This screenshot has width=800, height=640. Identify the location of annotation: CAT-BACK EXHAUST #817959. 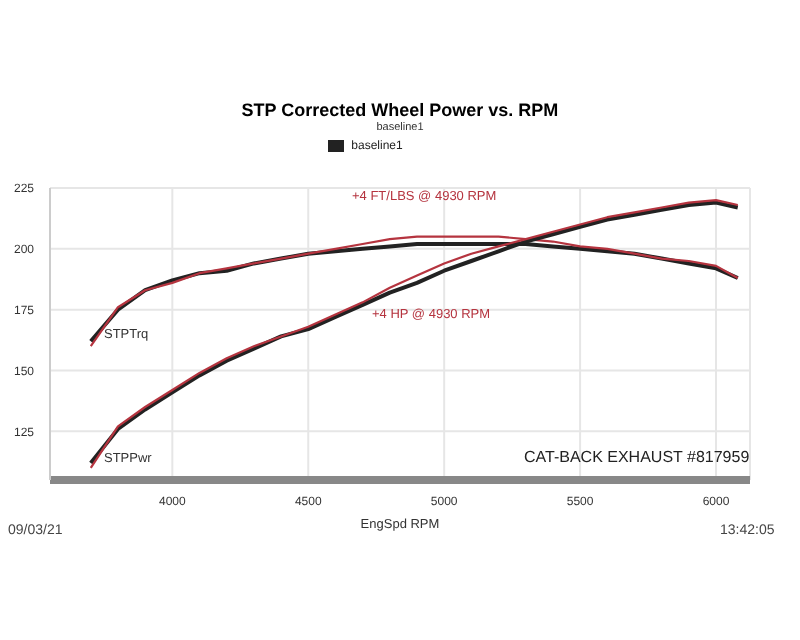
(637, 457).